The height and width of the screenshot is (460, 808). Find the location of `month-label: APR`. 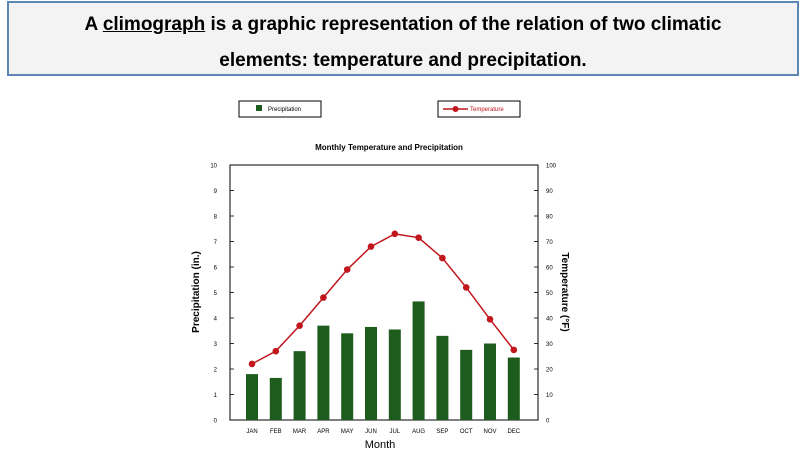

month-label: APR is located at coordinates (323, 432).